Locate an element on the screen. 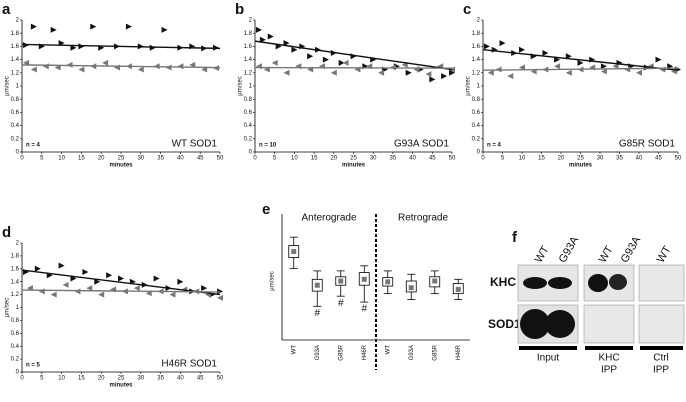 This screenshot has height=402, width=686. y-tick-label: 0.6 is located at coordinates (15, 334).